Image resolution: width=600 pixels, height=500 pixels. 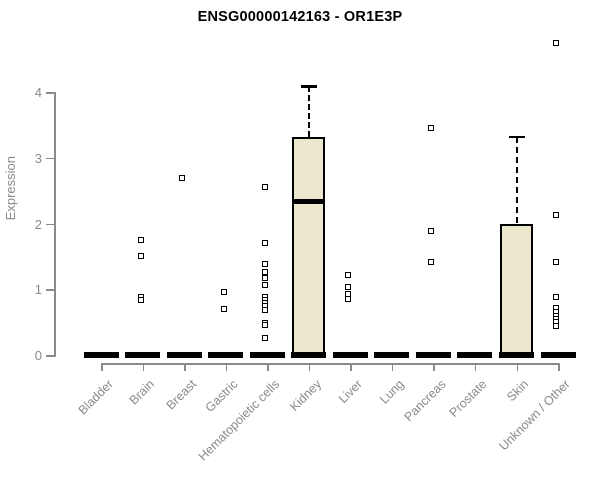 I want to click on y-tick-label: 1, so click(x=38, y=290).